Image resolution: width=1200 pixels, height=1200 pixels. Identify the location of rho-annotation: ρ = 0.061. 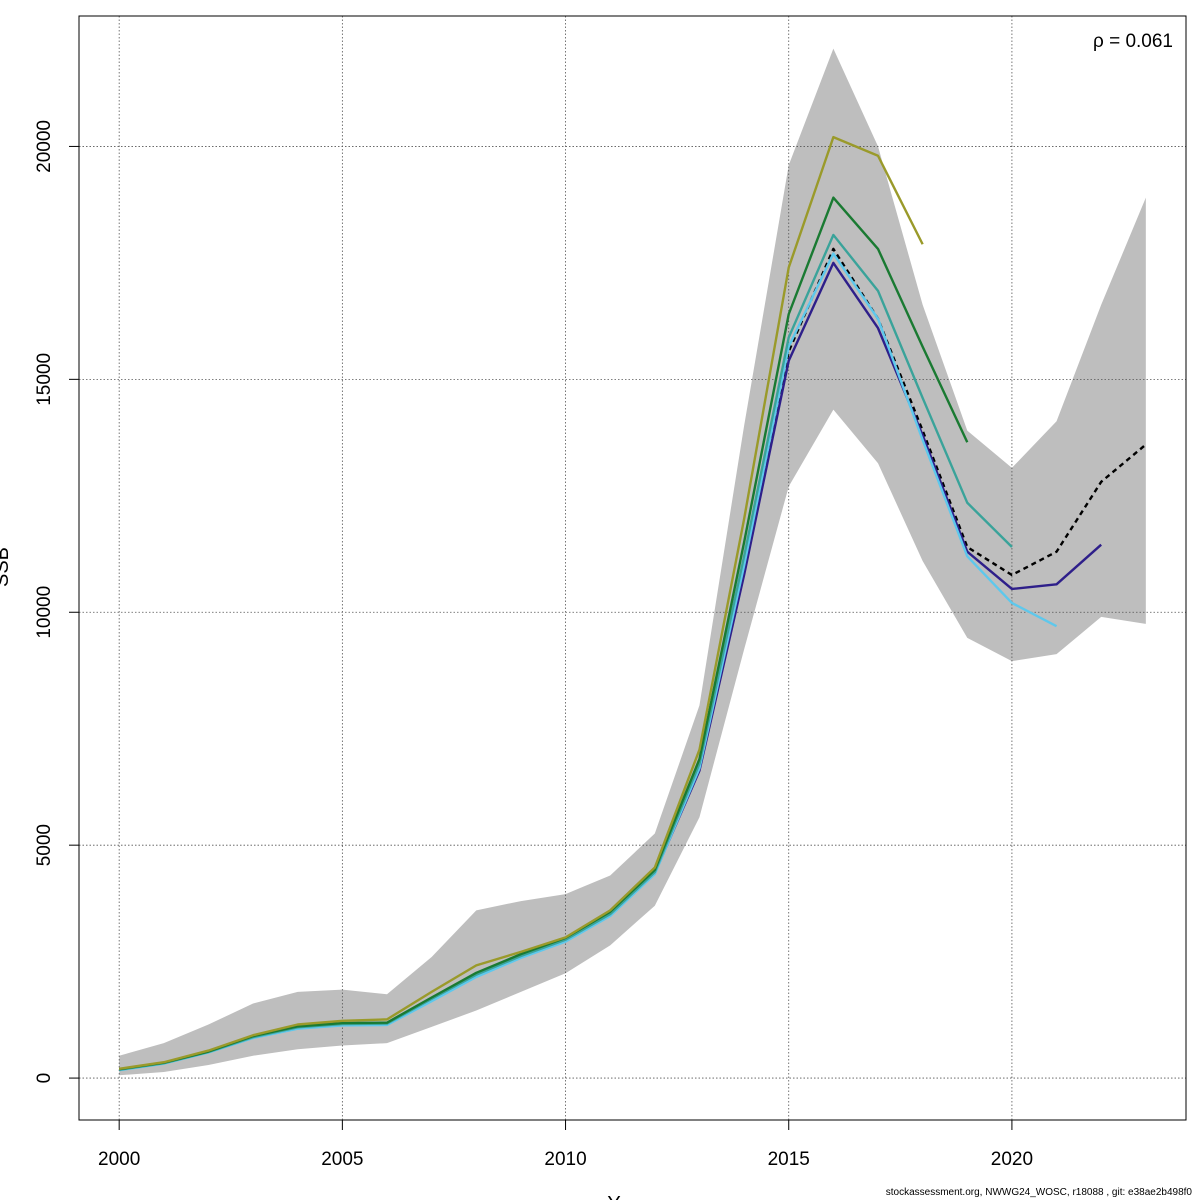
(1133, 41).